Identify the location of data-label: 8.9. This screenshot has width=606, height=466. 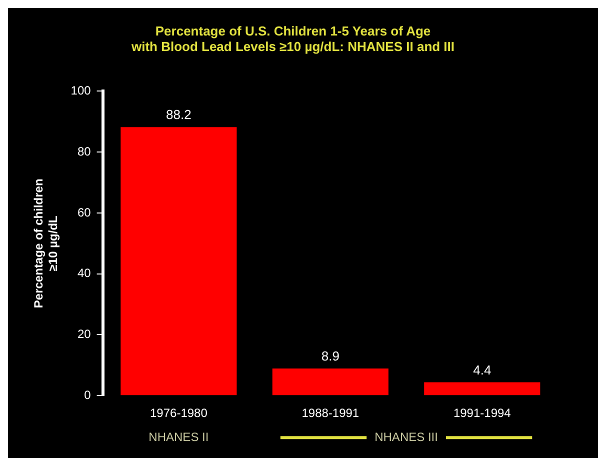
(330, 356).